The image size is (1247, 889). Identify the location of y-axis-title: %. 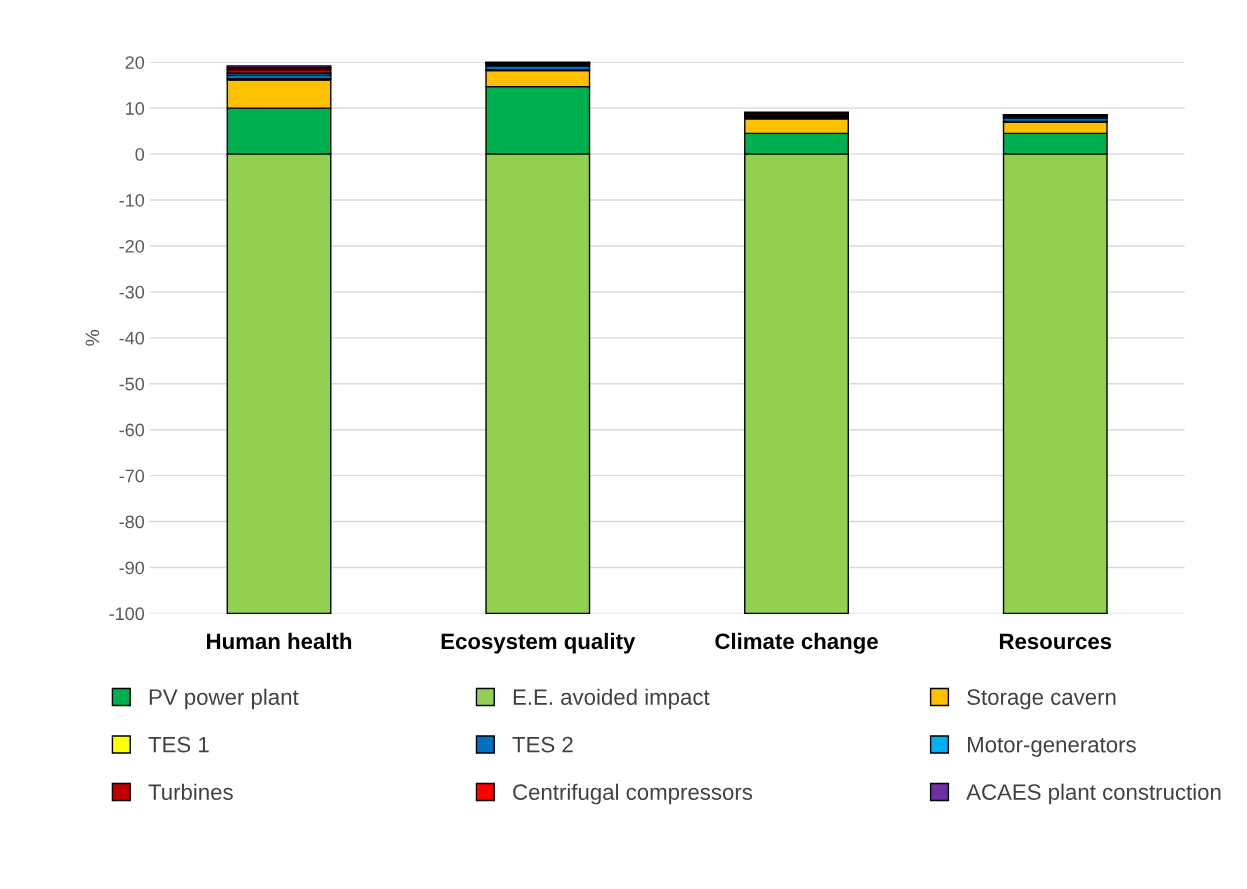
(92, 337).